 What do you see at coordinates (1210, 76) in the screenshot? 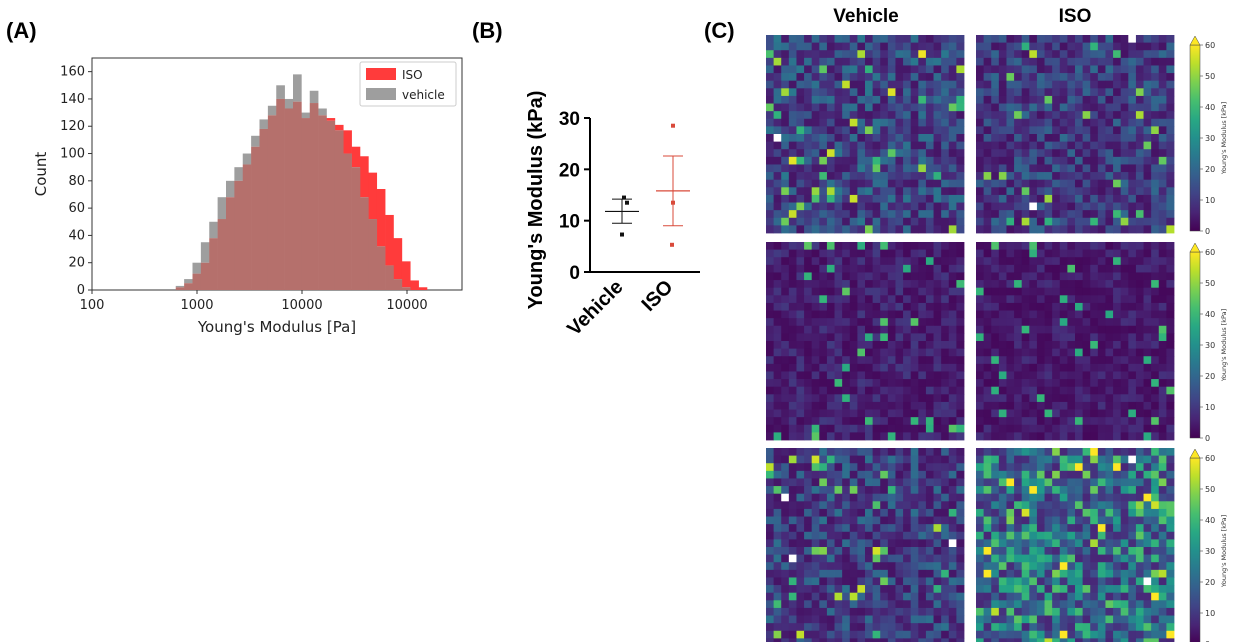
I see `colorbar-tick-label: 50` at bounding box center [1210, 76].